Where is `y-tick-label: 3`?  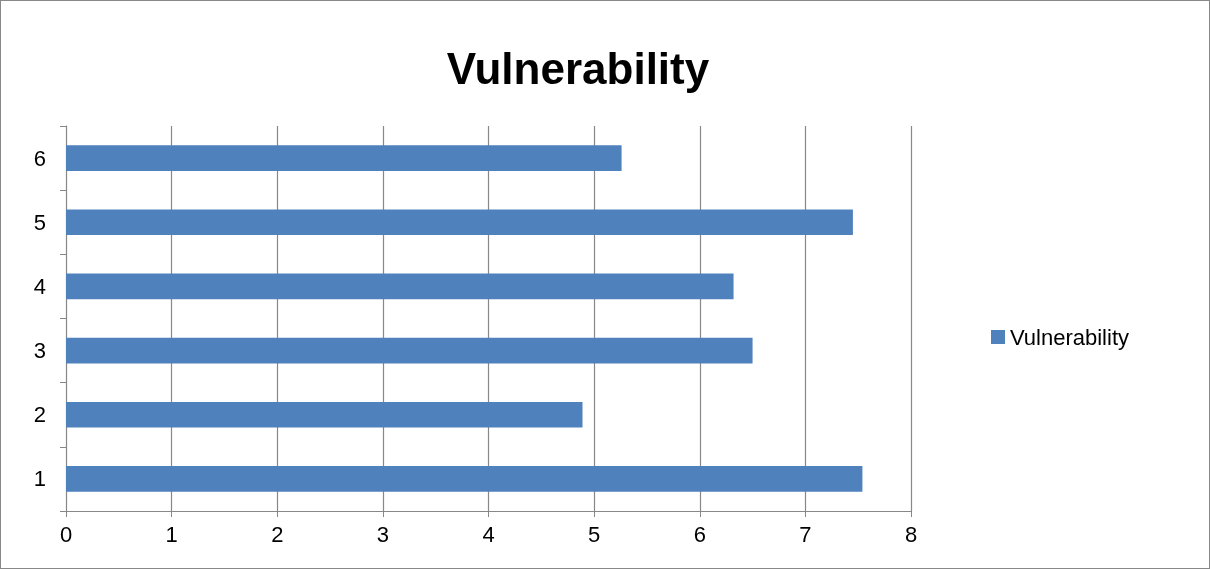
y-tick-label: 3 is located at coordinates (39, 351).